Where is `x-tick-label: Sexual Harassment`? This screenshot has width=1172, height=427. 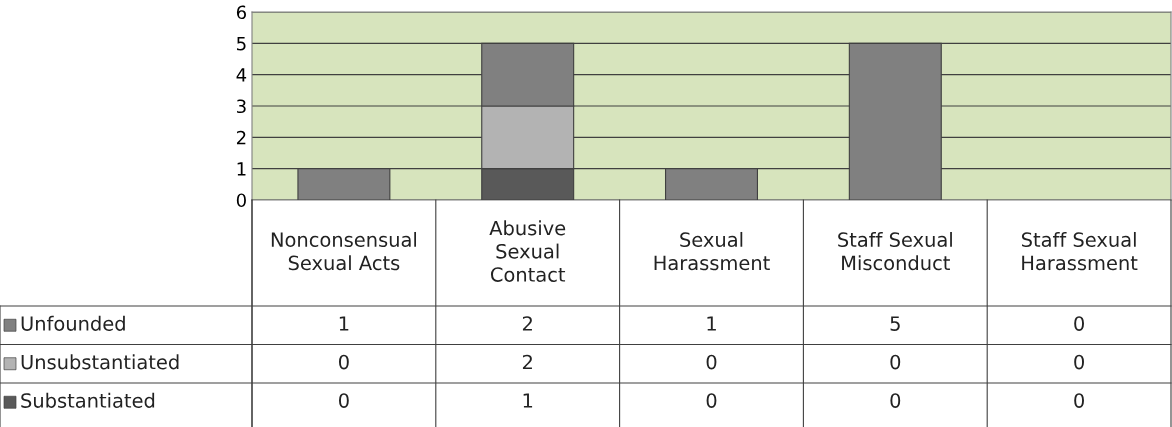 x-tick-label: Sexual Harassment is located at coordinates (712, 251).